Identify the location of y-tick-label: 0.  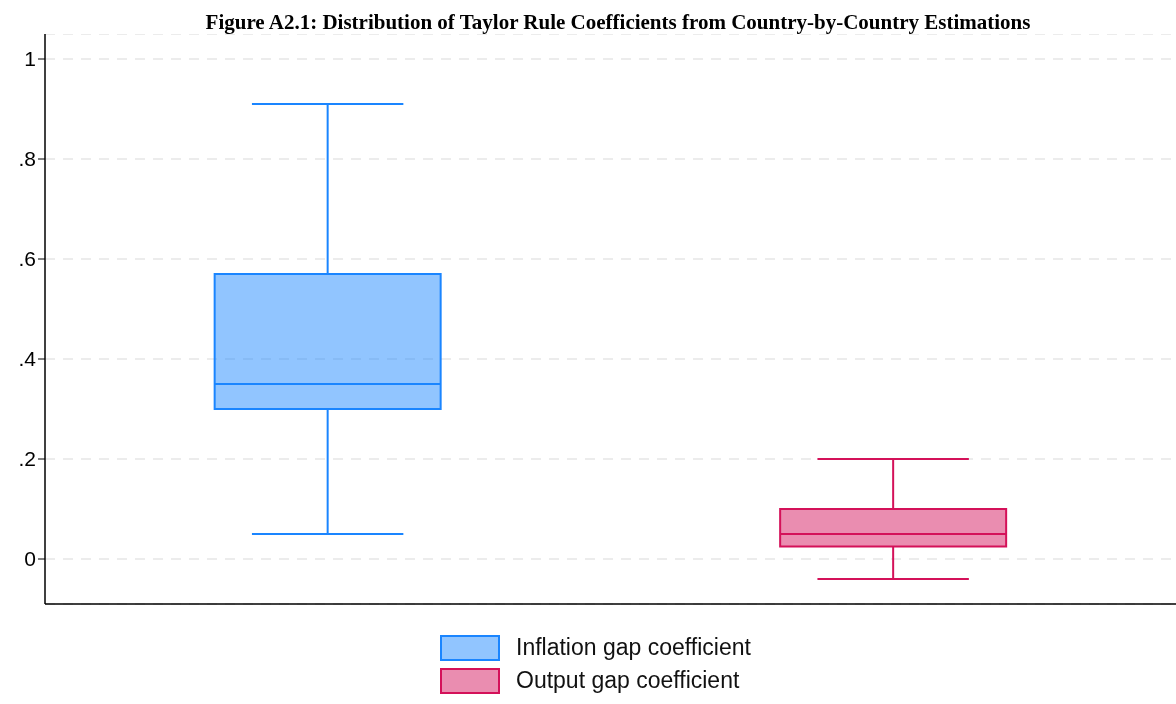
(30, 559).